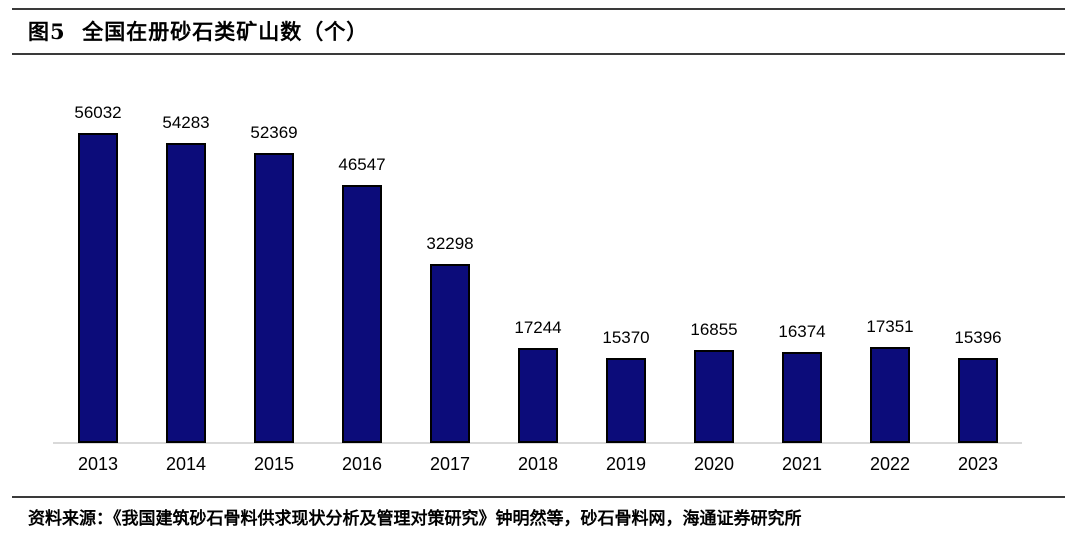 Image resolution: width=1080 pixels, height=535 pixels. What do you see at coordinates (538, 9) in the screenshot?
I see `top-rule` at bounding box center [538, 9].